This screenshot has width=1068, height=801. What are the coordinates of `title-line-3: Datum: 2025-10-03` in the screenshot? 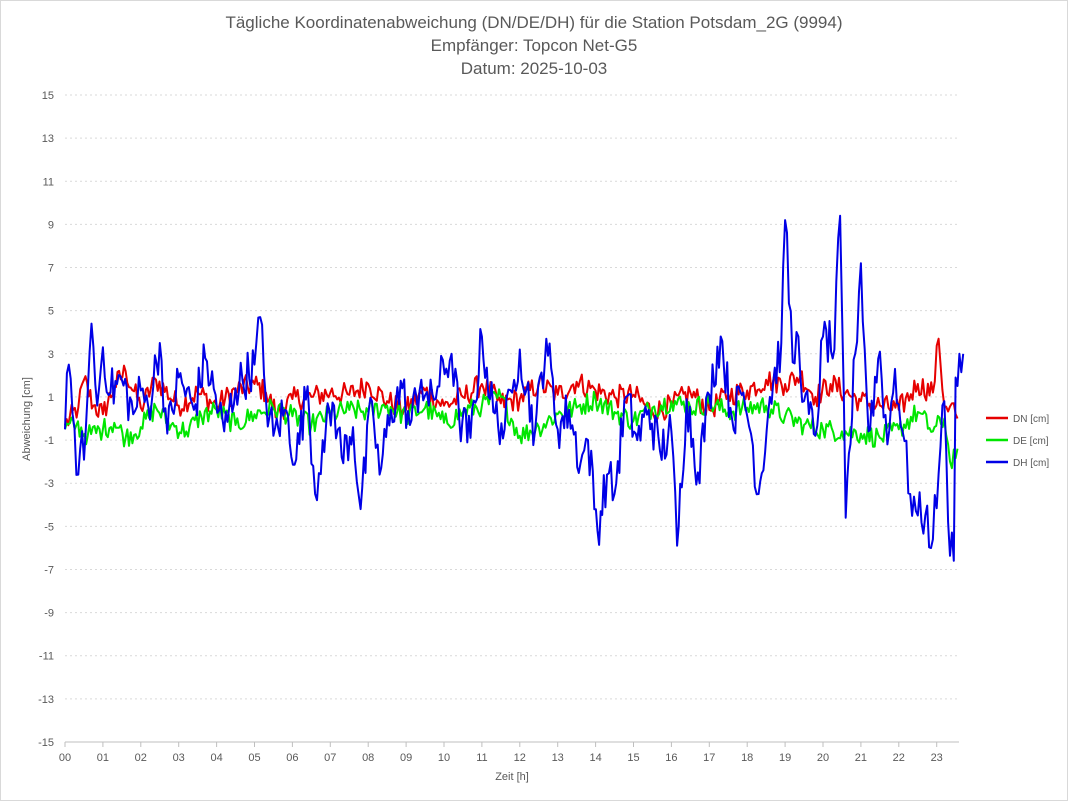 It's located at (534, 68).